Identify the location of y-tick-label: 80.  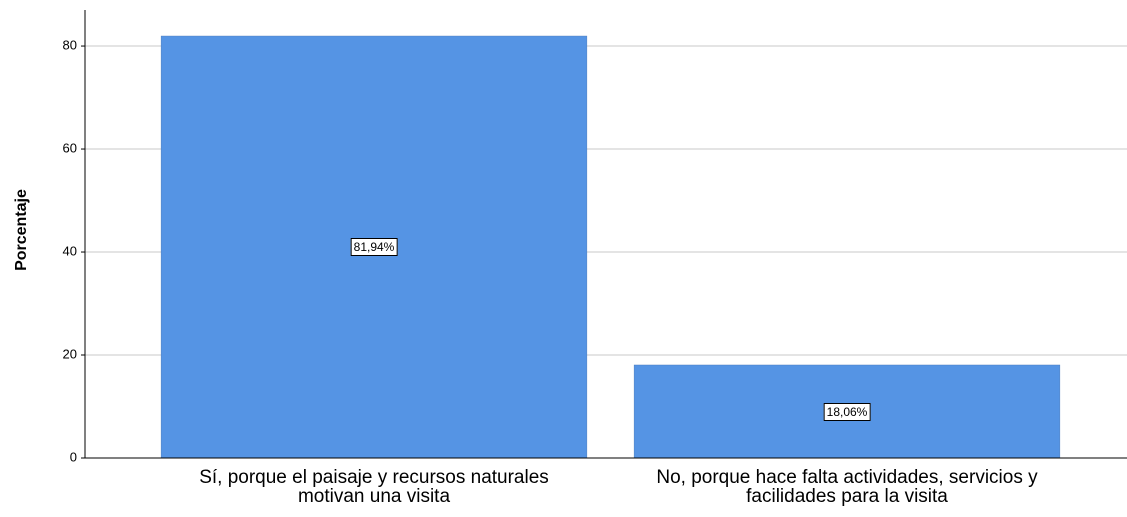
(70, 44).